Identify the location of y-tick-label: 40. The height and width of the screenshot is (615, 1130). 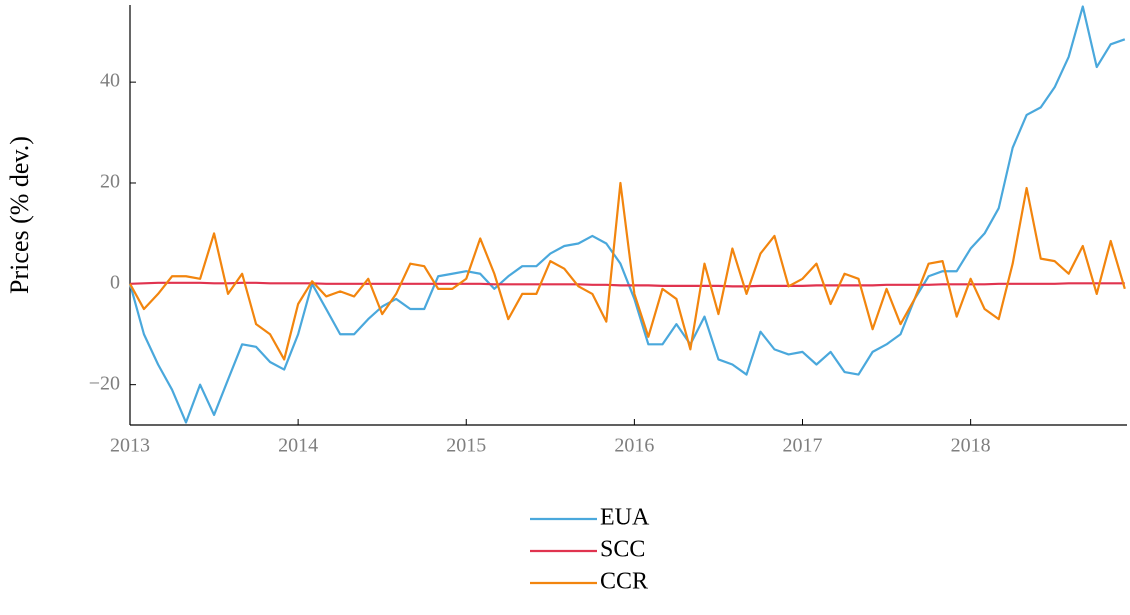
(110, 81).